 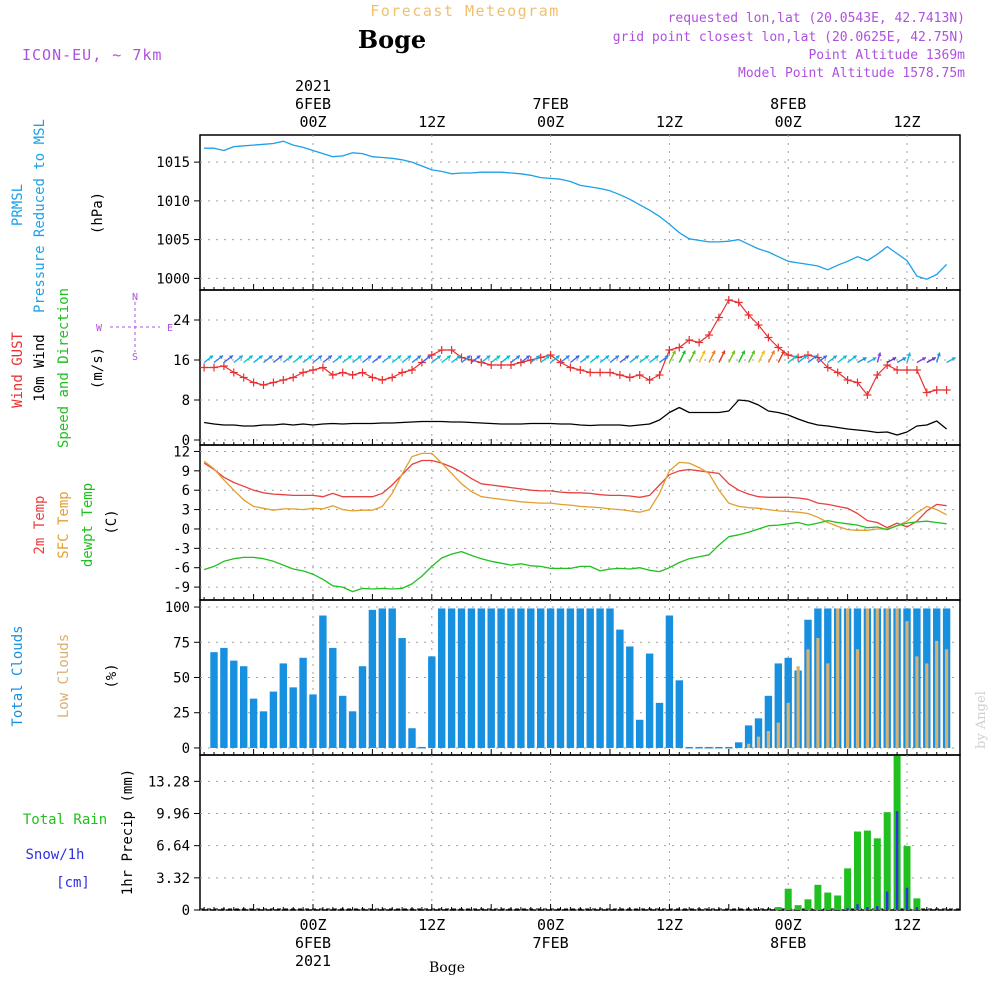 What do you see at coordinates (788, 925) in the screenshot?
I see `time-axis-label: 00Z` at bounding box center [788, 925].